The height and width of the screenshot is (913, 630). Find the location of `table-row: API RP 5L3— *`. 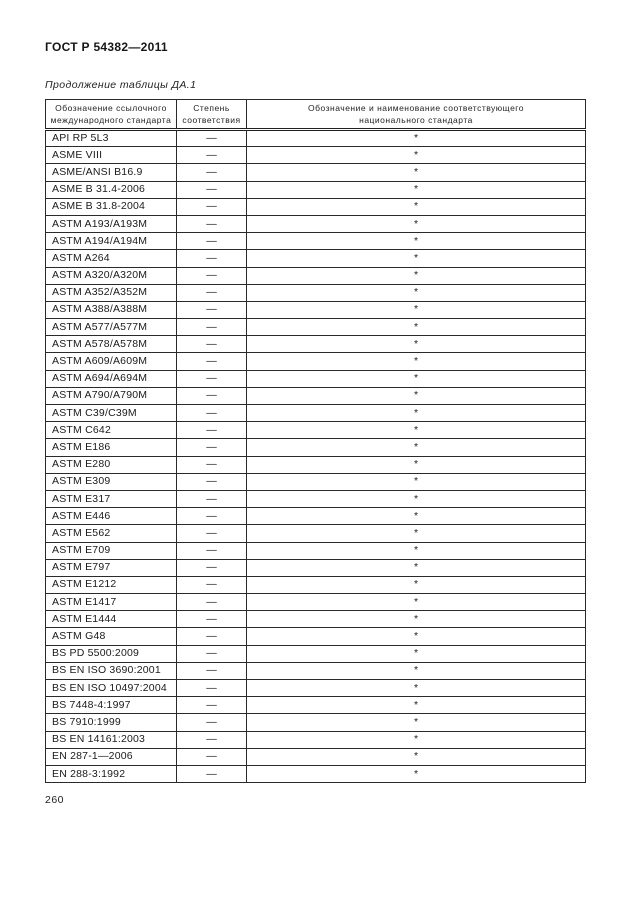

table-row: API RP 5L3— * is located at coordinates (315, 138).